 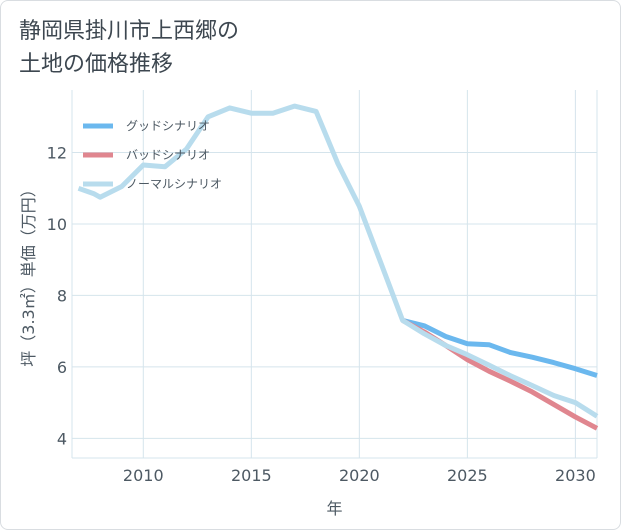 I want to click on x-tick-label: 2015, so click(x=251, y=475).